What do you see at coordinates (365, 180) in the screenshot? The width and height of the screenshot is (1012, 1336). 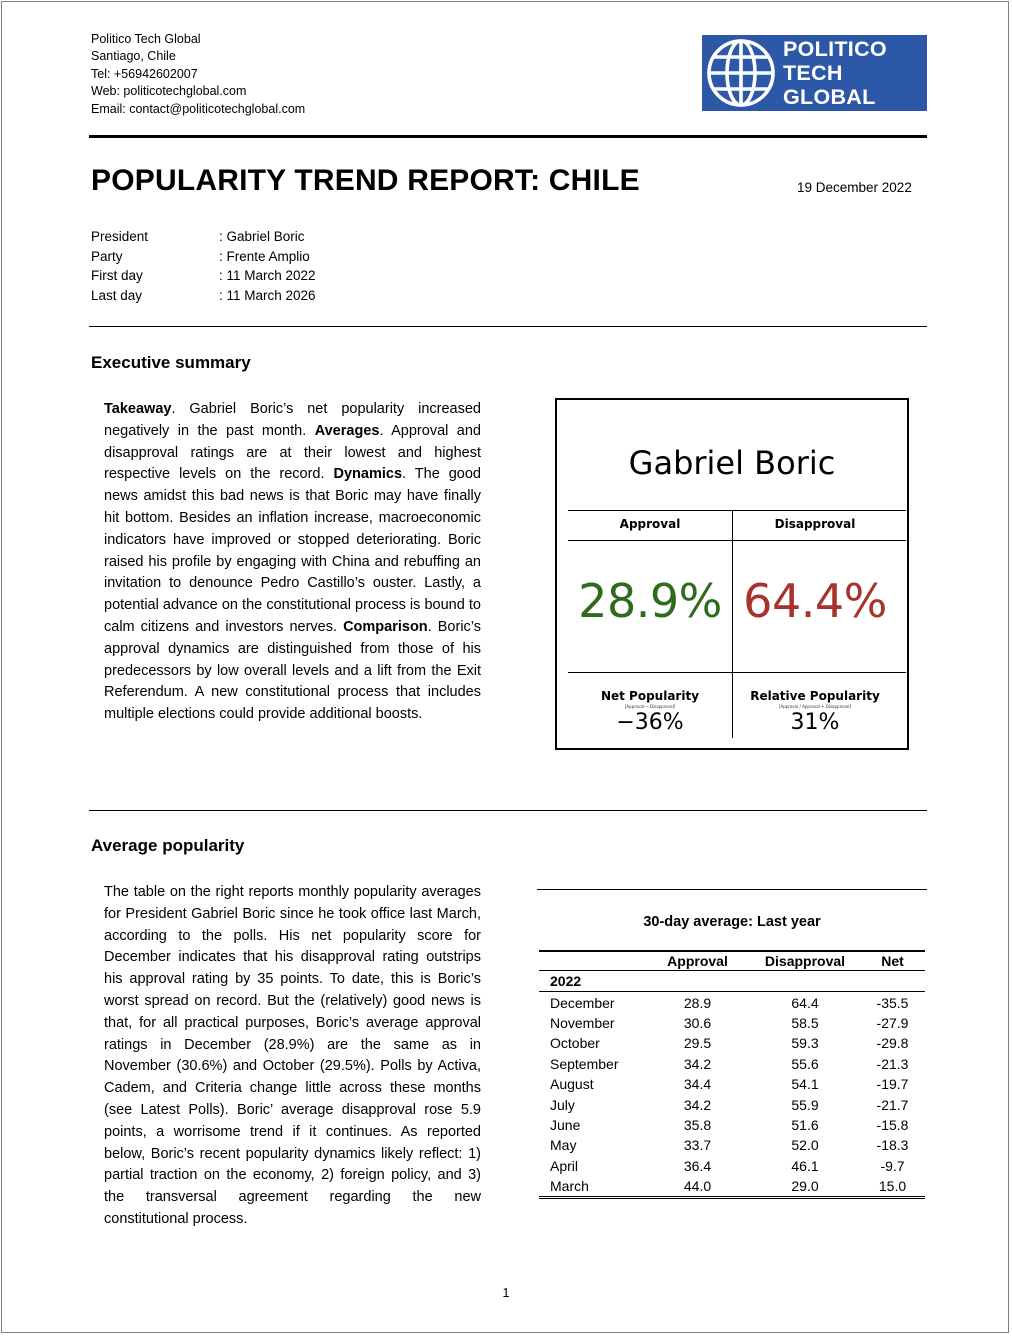 I see `report-title: POPULARITY TREND REPORT: CHILE` at bounding box center [365, 180].